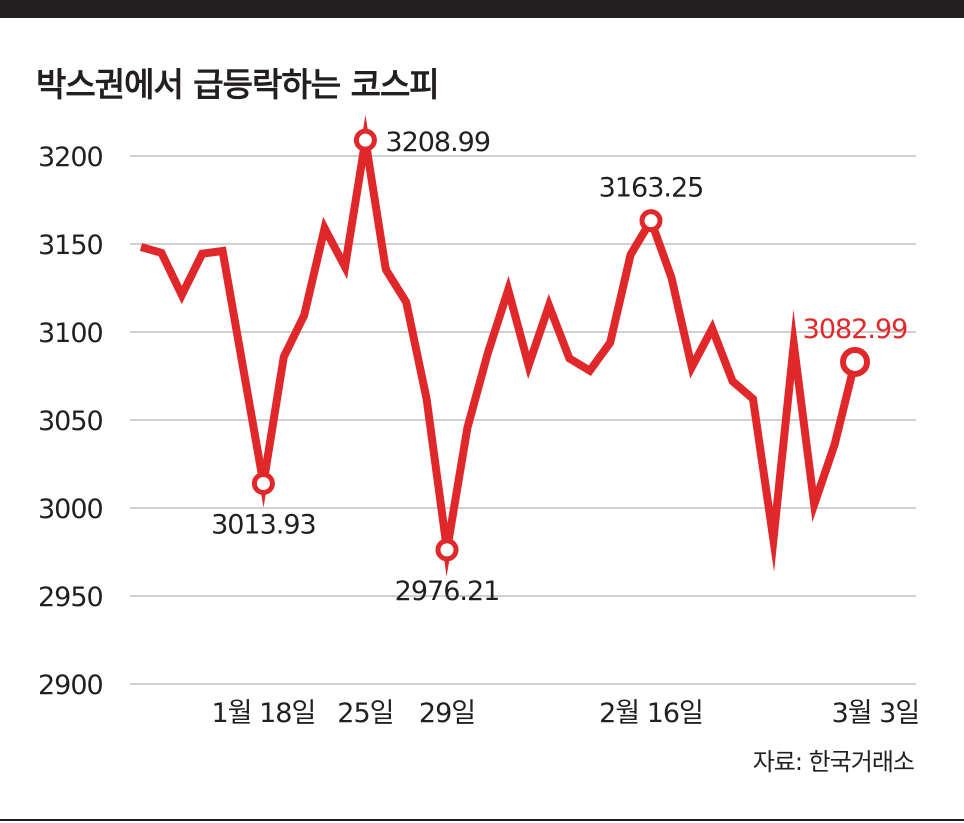  What do you see at coordinates (447, 591) in the screenshot?
I see `data-label: 2976.21` at bounding box center [447, 591].